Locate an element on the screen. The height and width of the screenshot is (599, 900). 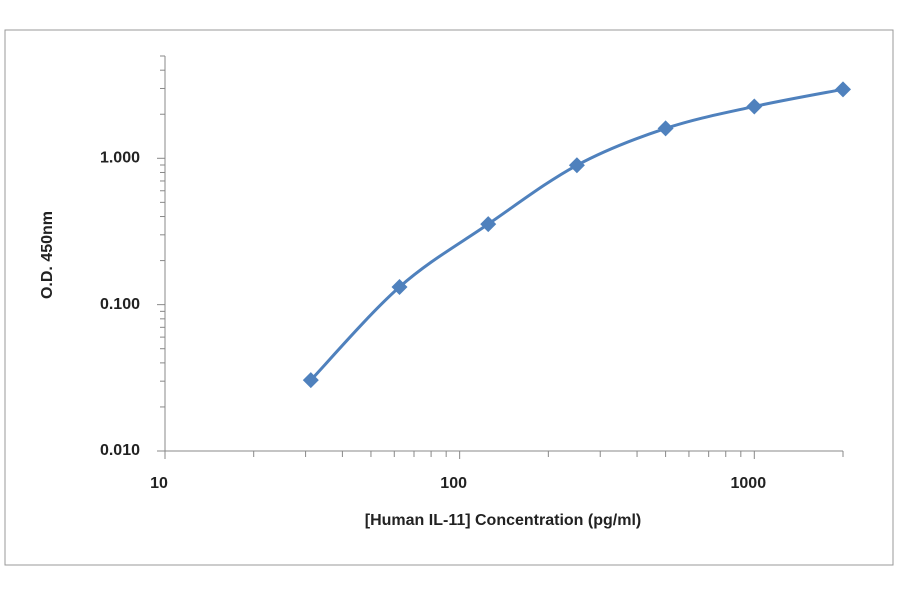
y-axis-label: O.D. 450nm is located at coordinates (47, 255).